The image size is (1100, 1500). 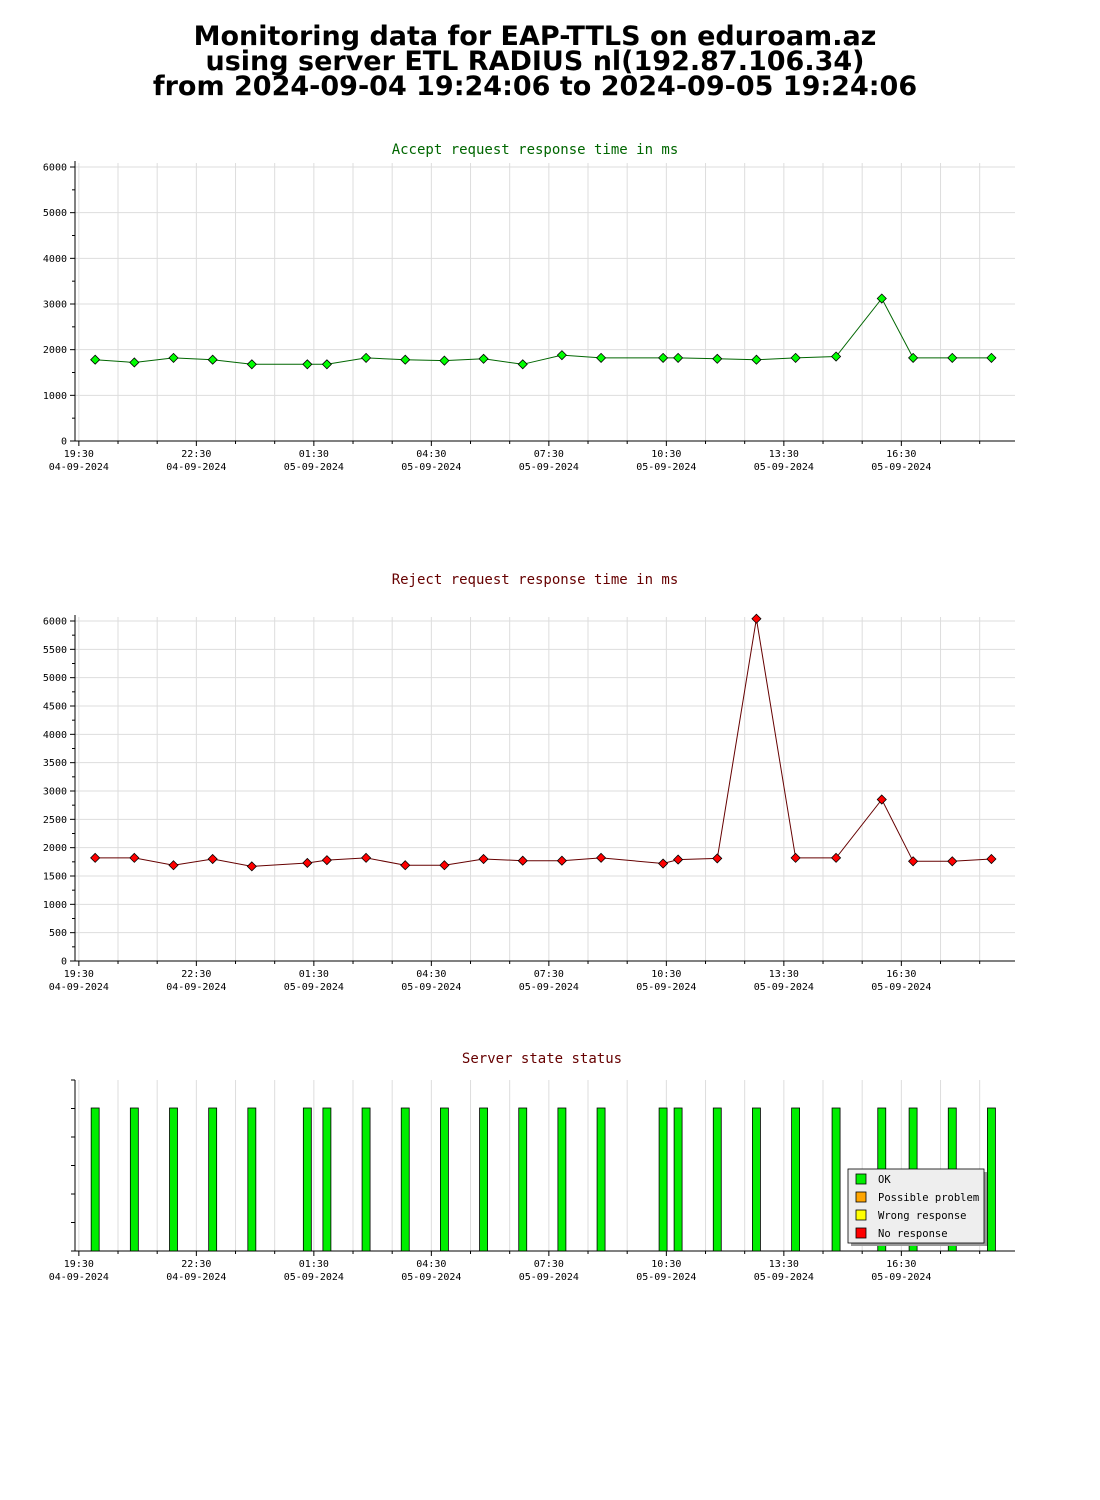 I want to click on y-tick-label: 500, so click(x=58, y=933).